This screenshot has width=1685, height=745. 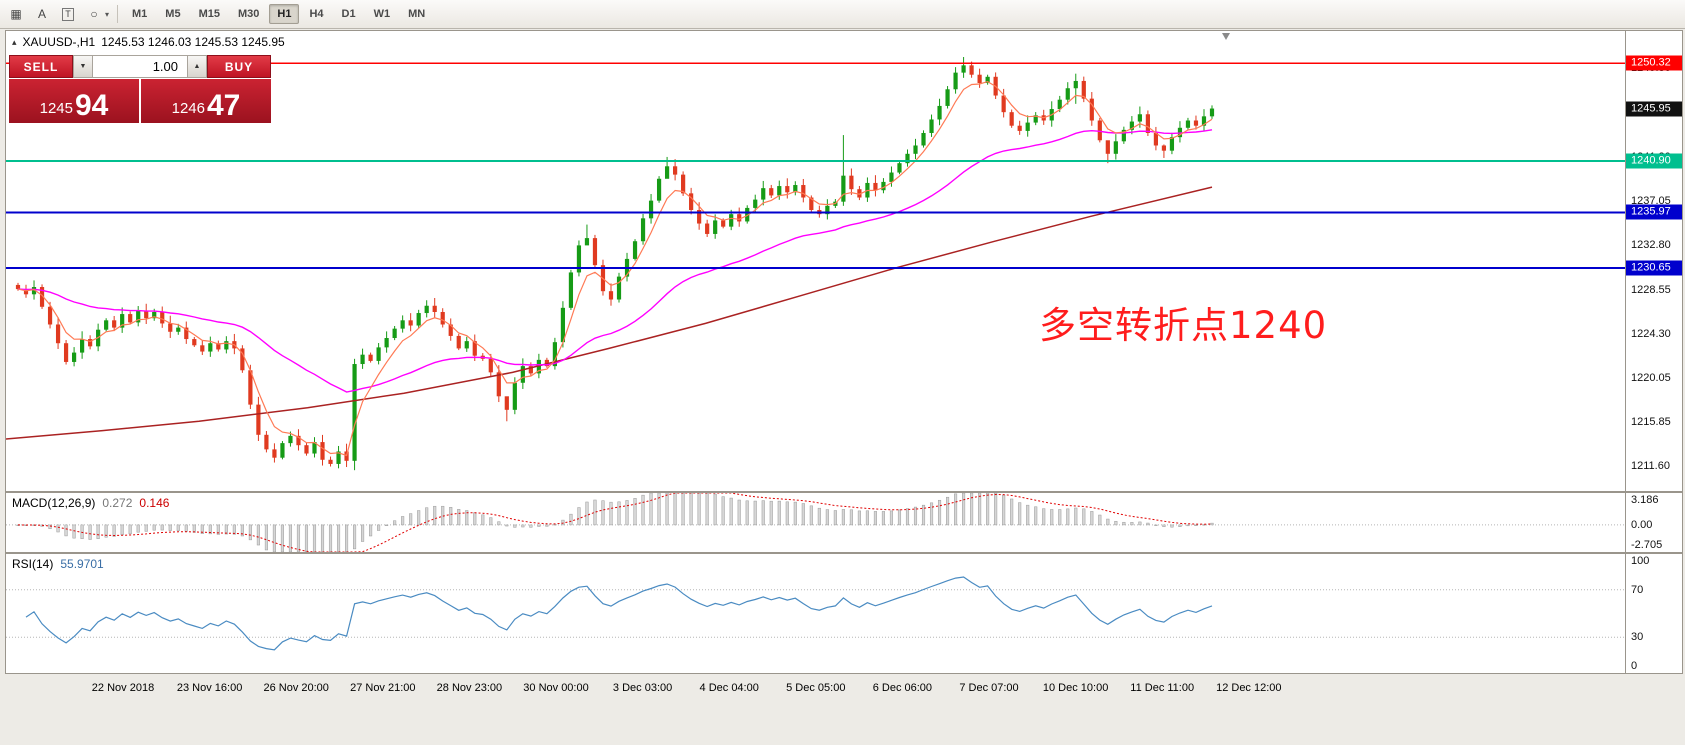 What do you see at coordinates (902, 688) in the screenshot?
I see `time-label: 6 Dec 06:00` at bounding box center [902, 688].